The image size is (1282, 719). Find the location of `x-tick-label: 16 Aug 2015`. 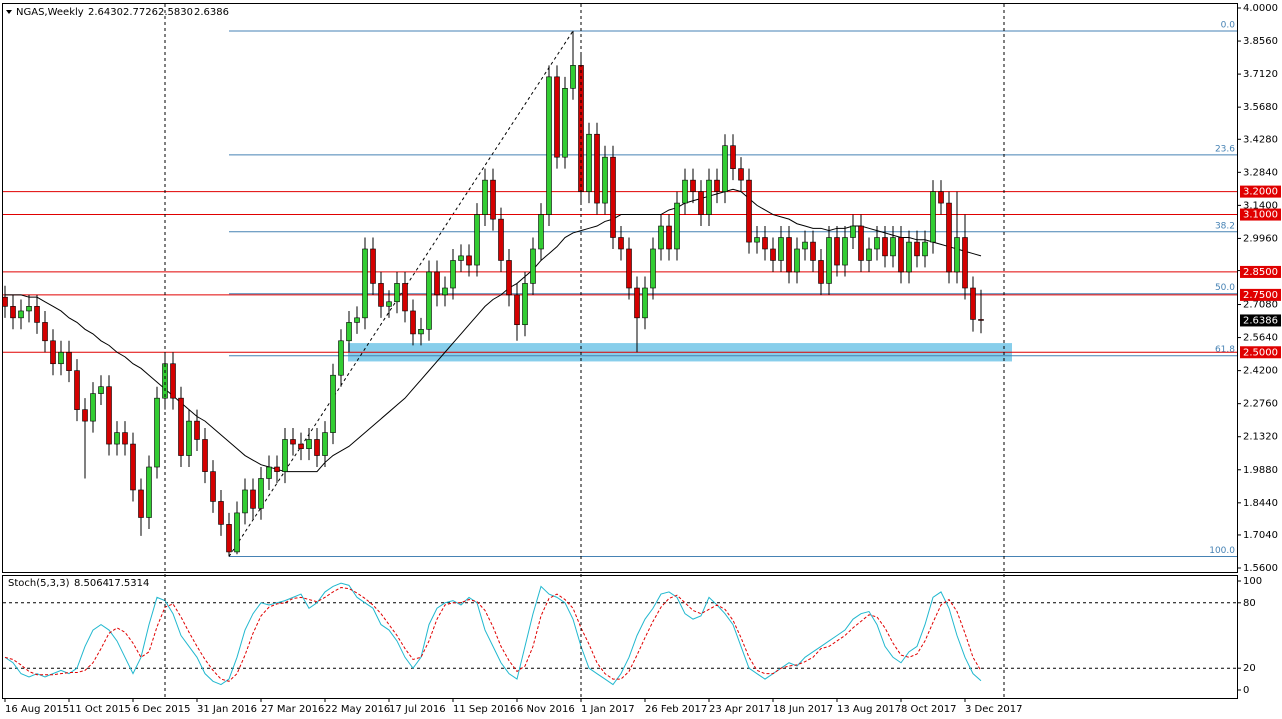

x-tick-label: 16 Aug 2015 is located at coordinates (37, 709).